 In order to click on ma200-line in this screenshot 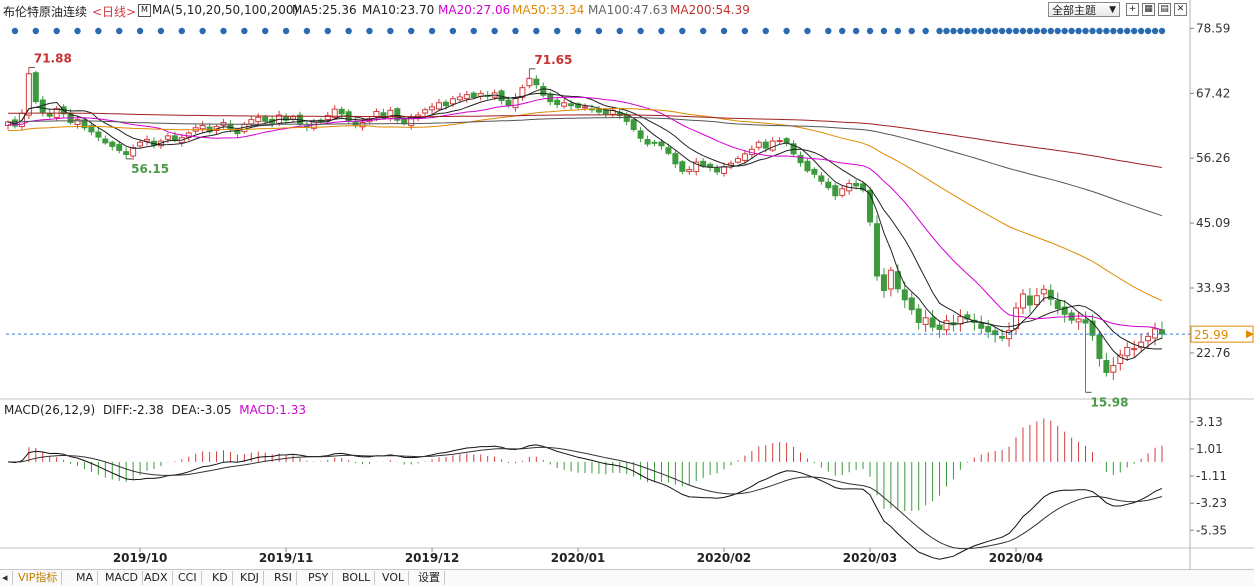, I will do `click(585, 140)`.